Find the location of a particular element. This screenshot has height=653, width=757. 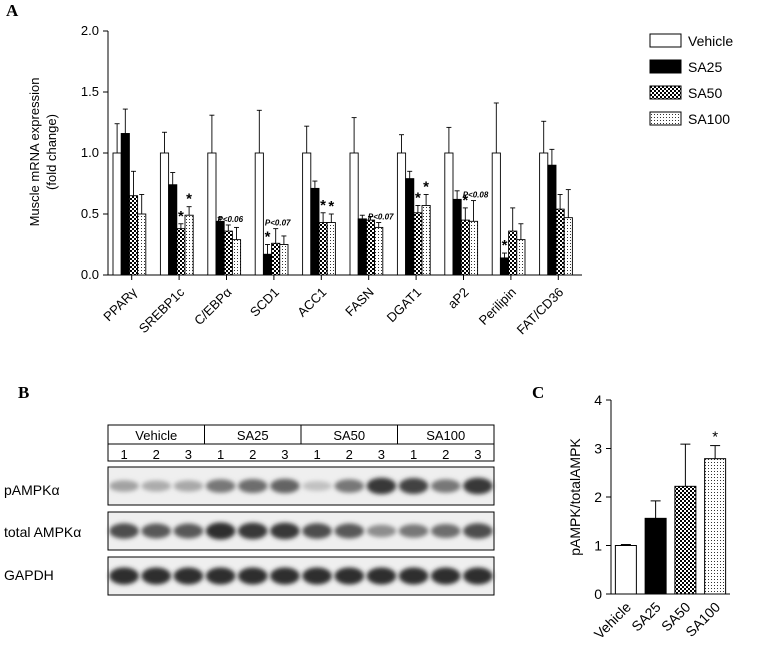

chart-a-ylabel-line2: (fold change) is located at coordinates (51, 152).